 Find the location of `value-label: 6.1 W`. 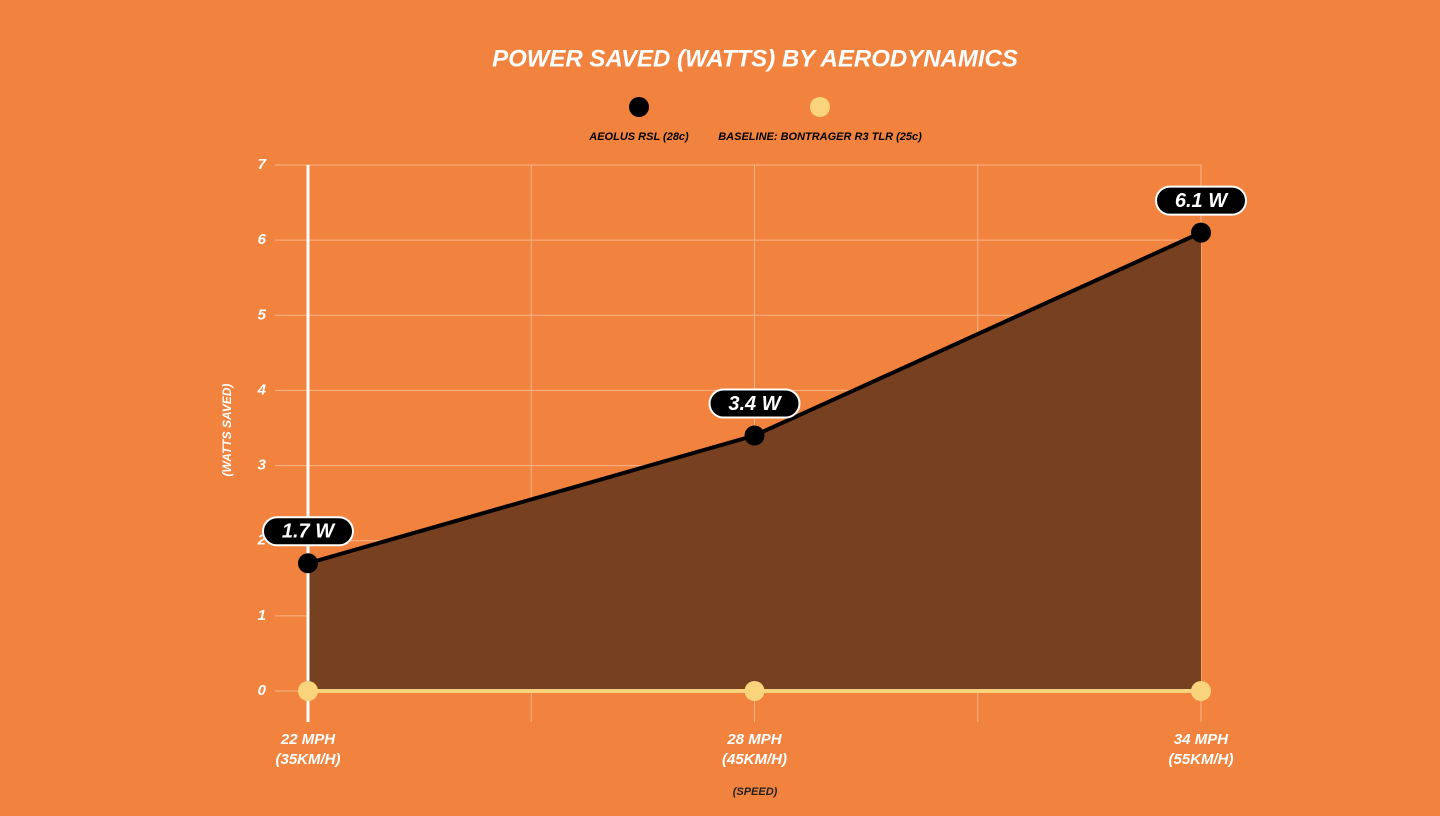

value-label: 6.1 W is located at coordinates (1202, 201).